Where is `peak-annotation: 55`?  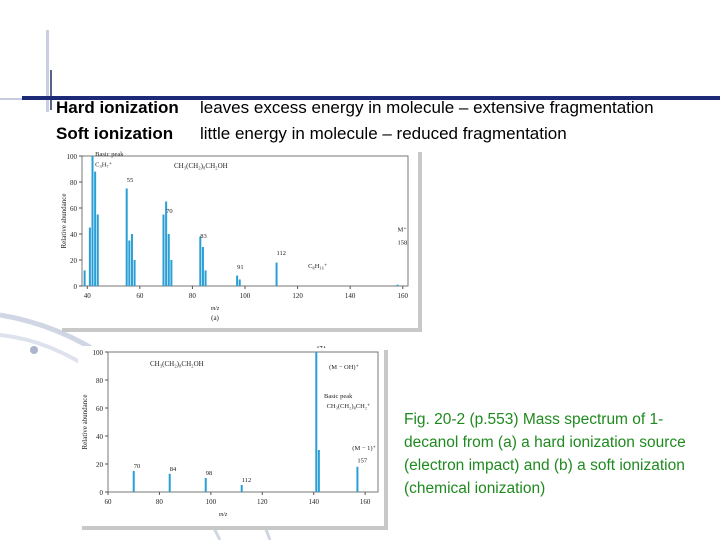 peak-annotation: 55 is located at coordinates (130, 180).